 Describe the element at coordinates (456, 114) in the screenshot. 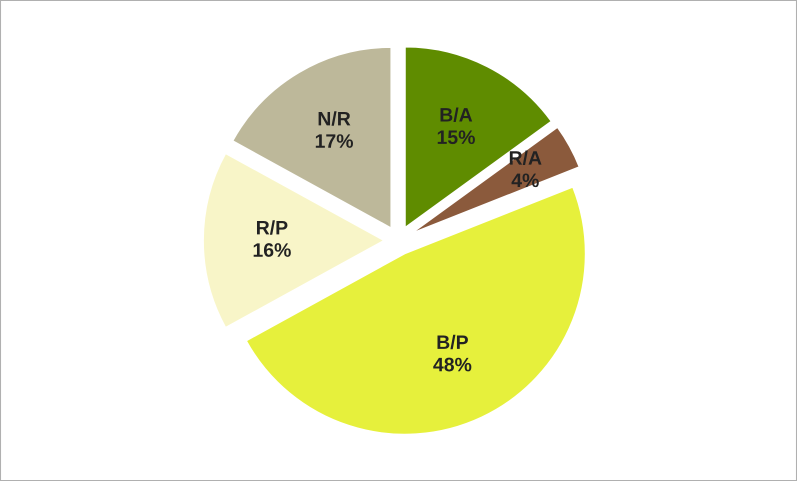

I see `slice-label: B/A` at that location.